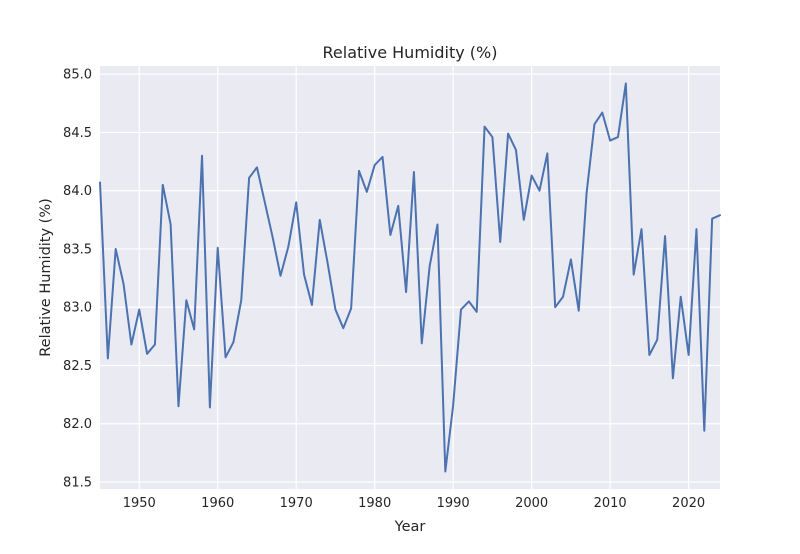  What do you see at coordinates (414, 503) in the screenshot?
I see `x-axis-ticks: 1950 1960 1970 1980 1990 2000 2010 2020` at bounding box center [414, 503].